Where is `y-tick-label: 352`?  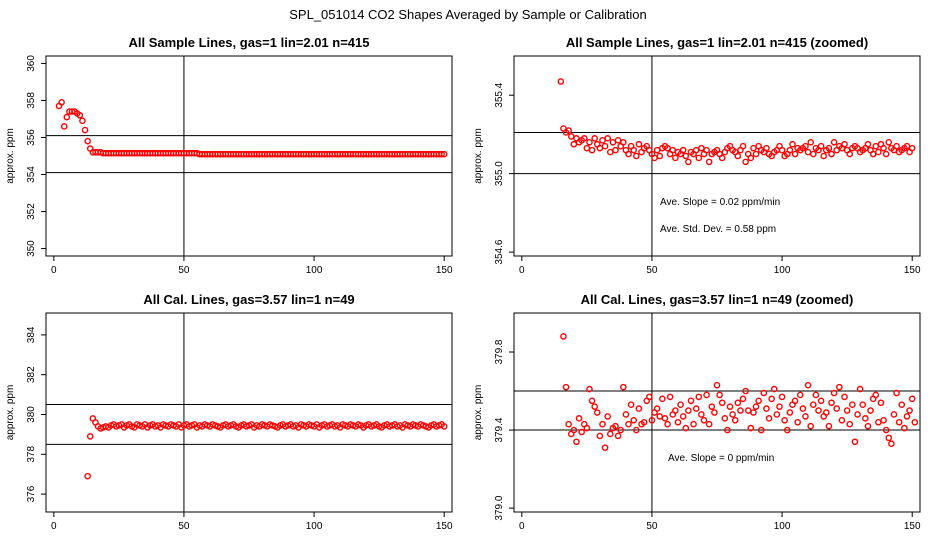 y-tick-label: 352 is located at coordinates (31, 211).